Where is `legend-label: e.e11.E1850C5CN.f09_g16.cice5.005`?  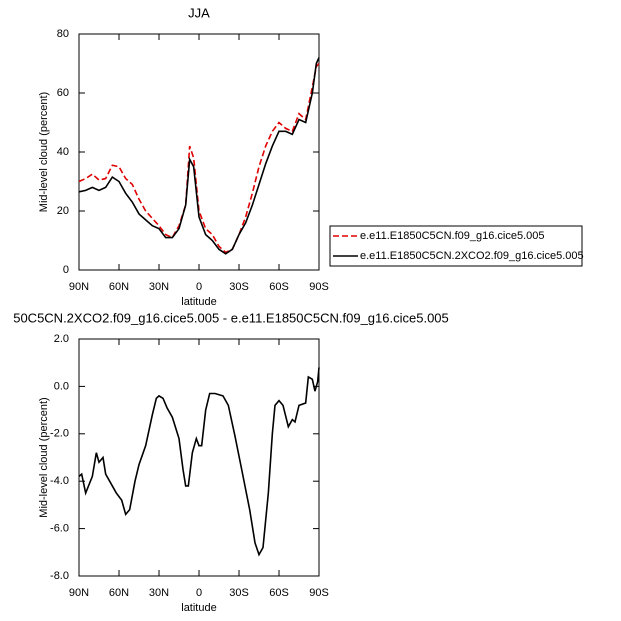 legend-label: e.e11.E1850C5CN.f09_g16.cice5.005 is located at coordinates (452, 236).